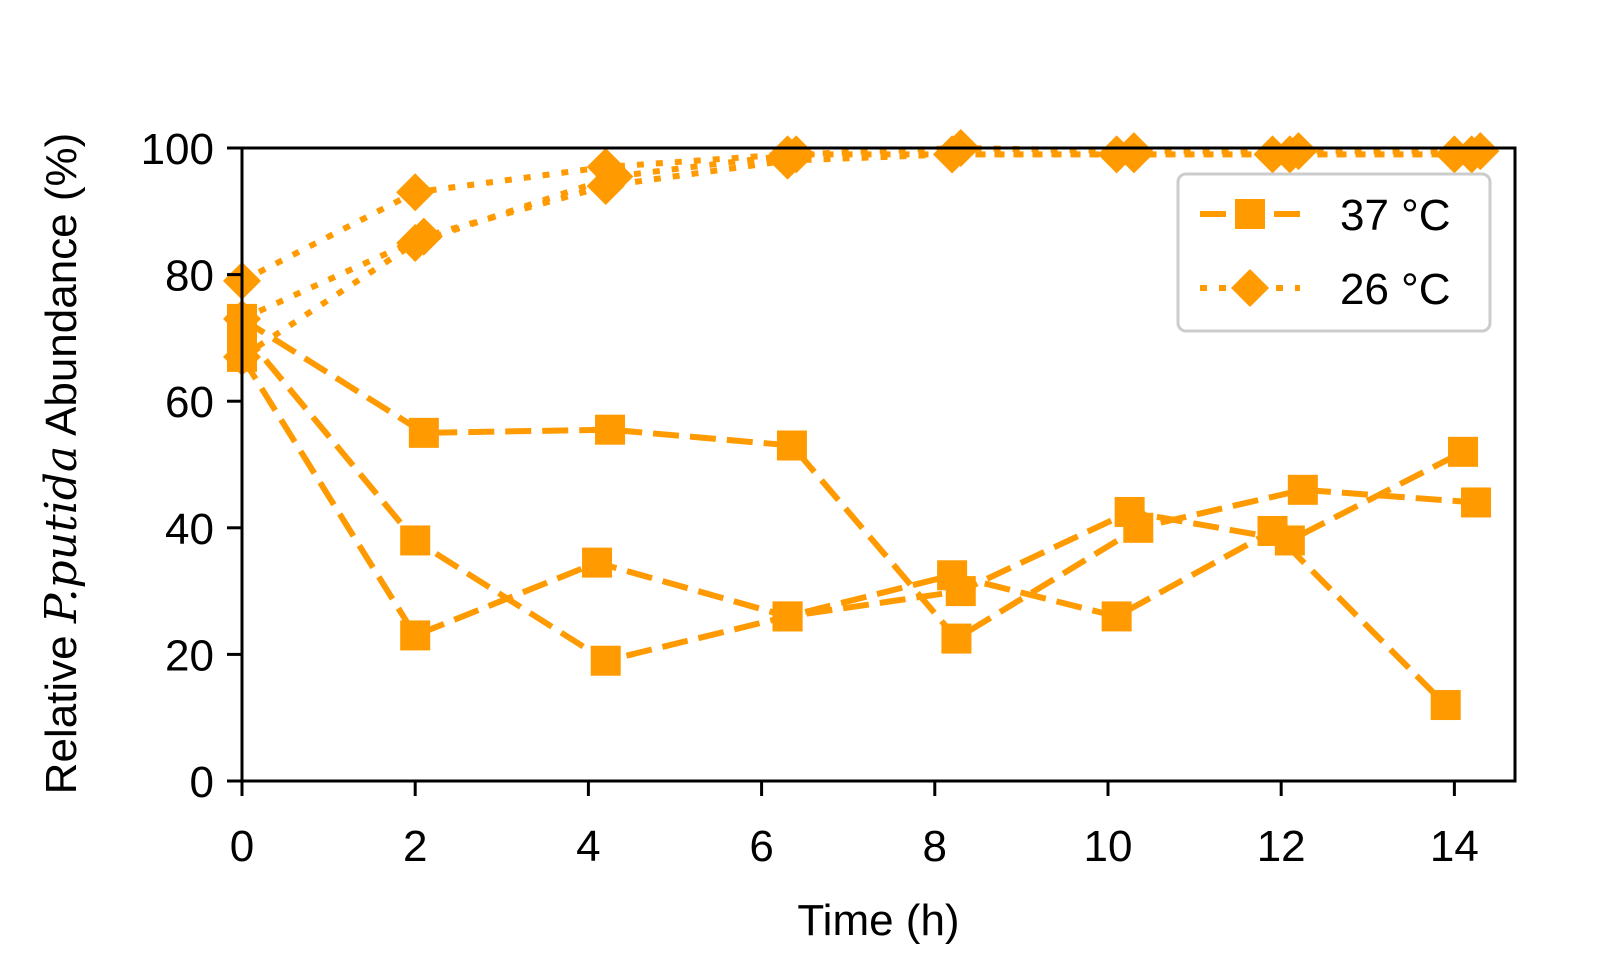 This screenshot has height=977, width=1618. What do you see at coordinates (61, 708) in the screenshot?
I see `y-axis-label-part: Relative` at bounding box center [61, 708].